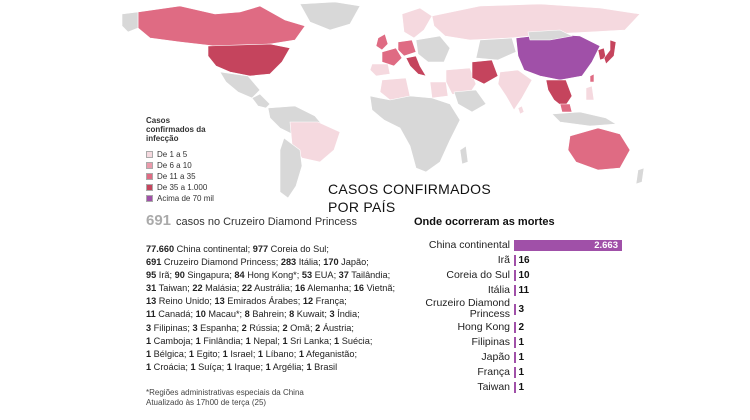 The height and width of the screenshot is (420, 750). I want to click on case-count: 31, so click(151, 288).